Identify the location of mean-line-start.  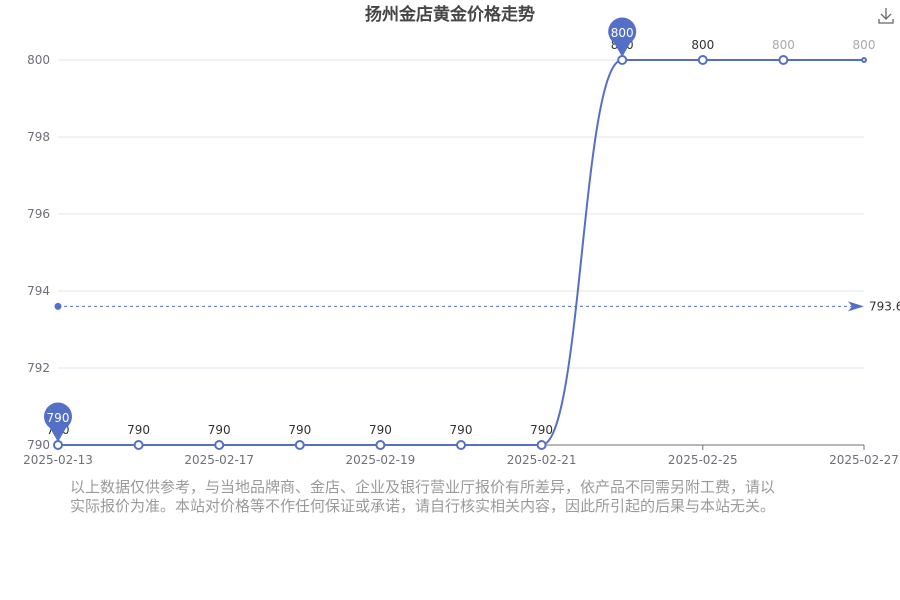
(58, 306).